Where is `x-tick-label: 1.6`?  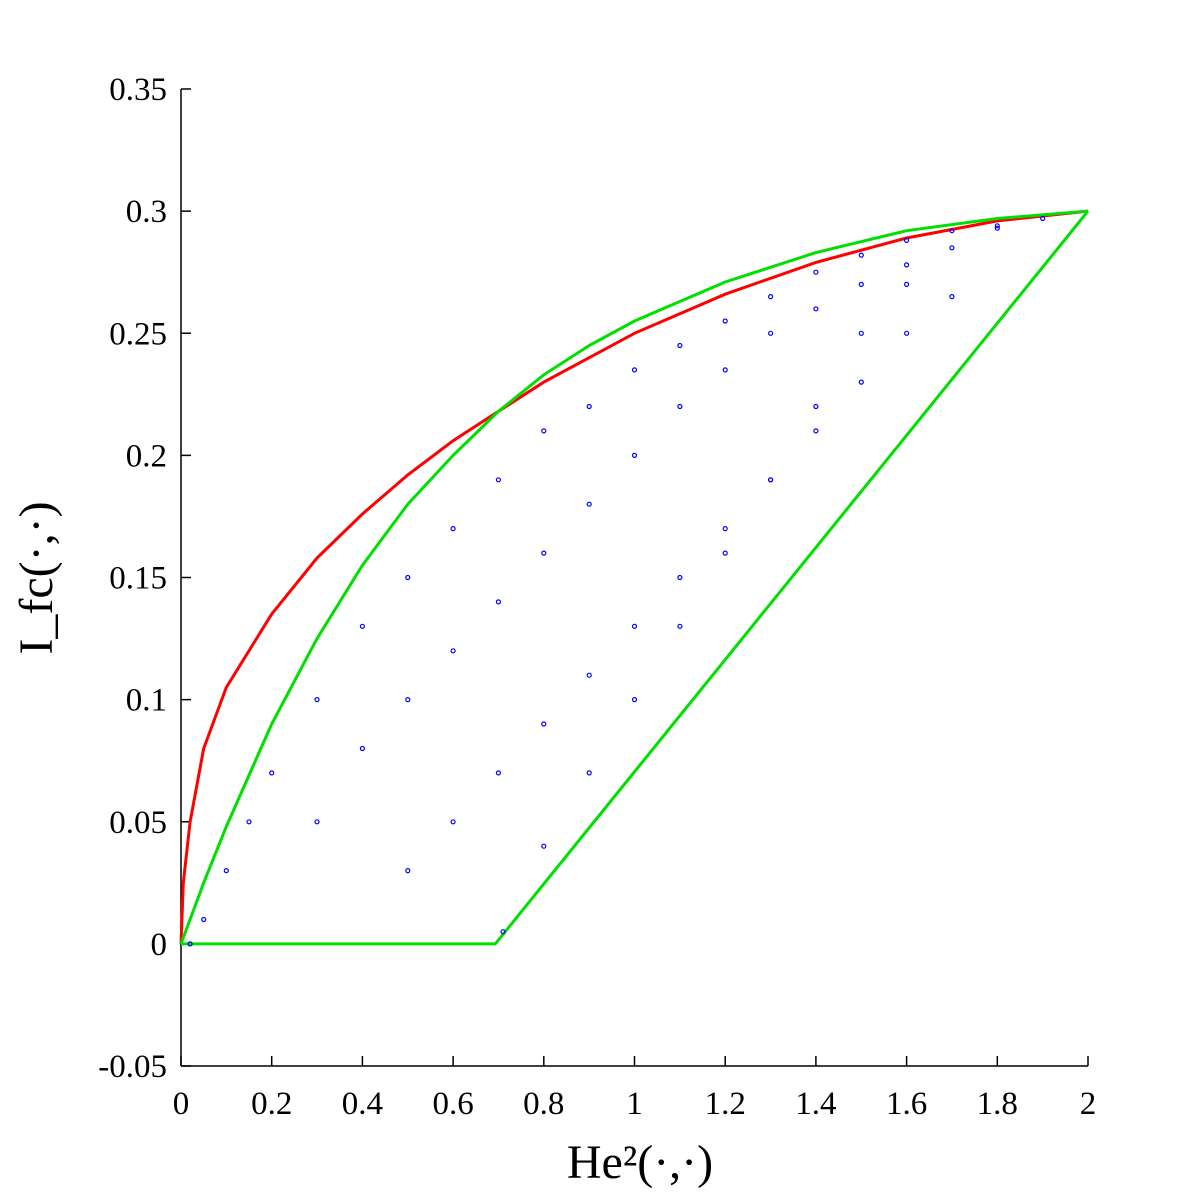 x-tick-label: 1.6 is located at coordinates (906, 1104).